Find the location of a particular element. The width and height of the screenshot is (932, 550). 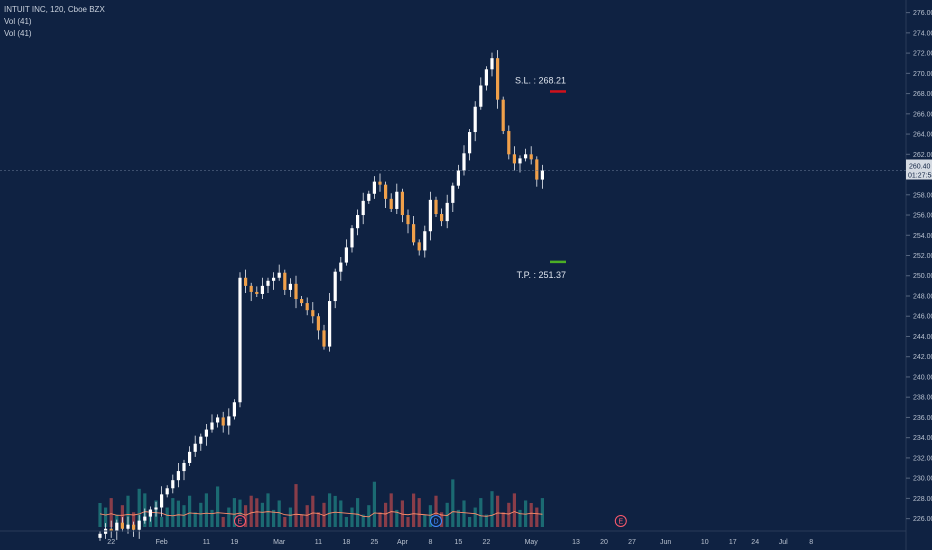

stop-loss-label: S.L. : 268.21 is located at coordinates (540, 80).